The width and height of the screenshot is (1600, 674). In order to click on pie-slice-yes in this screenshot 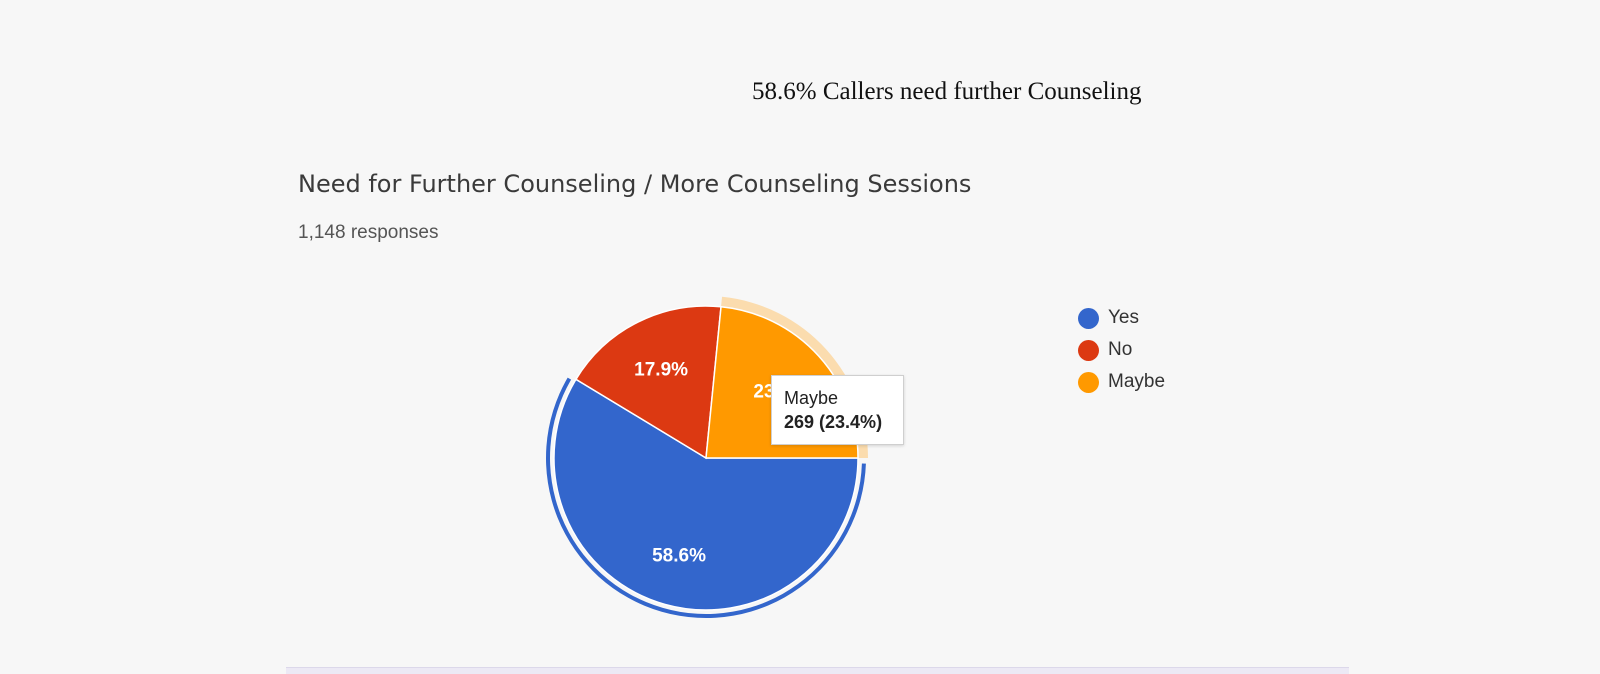, I will do `click(706, 494)`.